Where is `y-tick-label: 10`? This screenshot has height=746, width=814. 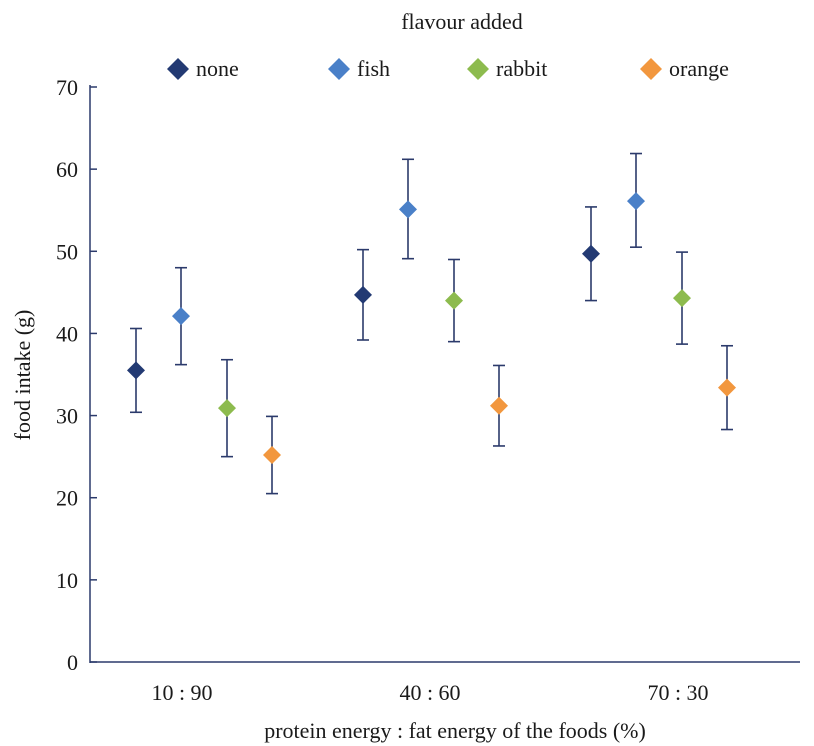 y-tick-label: 10 is located at coordinates (67, 580).